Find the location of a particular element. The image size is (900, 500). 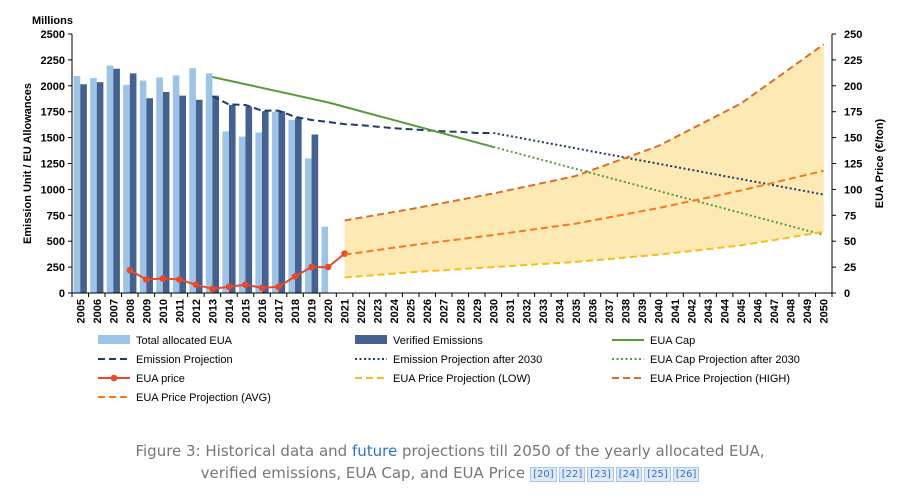

x-tick-label: 2049 is located at coordinates (808, 311).